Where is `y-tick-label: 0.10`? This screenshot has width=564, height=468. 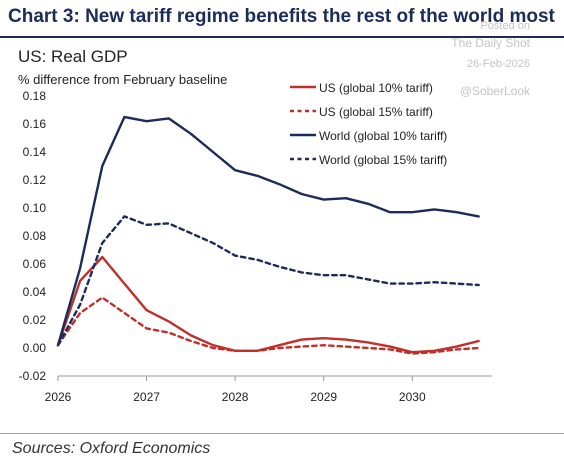
y-tick-label: 0.10 is located at coordinates (35, 208).